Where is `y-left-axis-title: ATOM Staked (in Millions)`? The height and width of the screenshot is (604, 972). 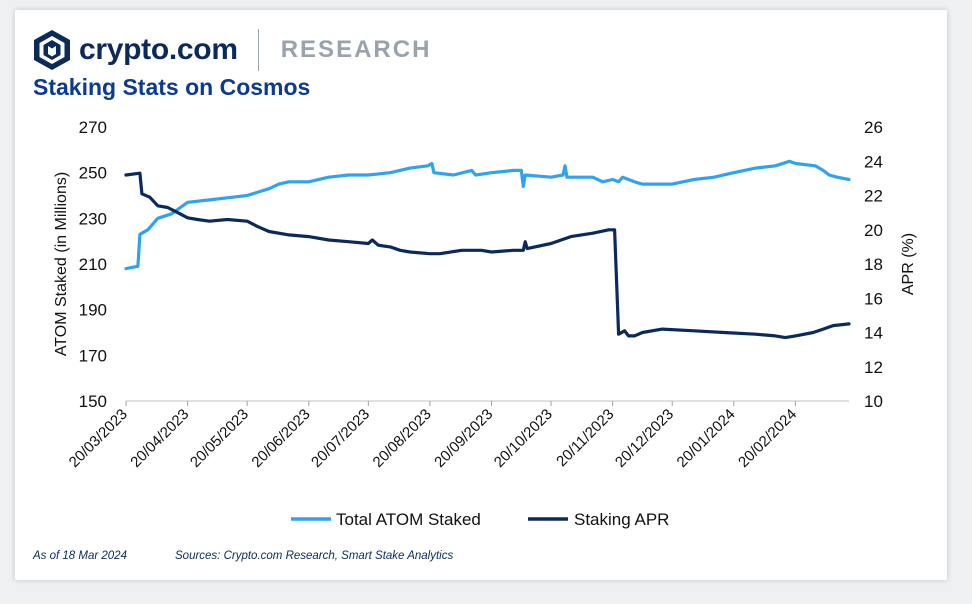
y-left-axis-title: ATOM Staked (in Millions) is located at coordinates (61, 264).